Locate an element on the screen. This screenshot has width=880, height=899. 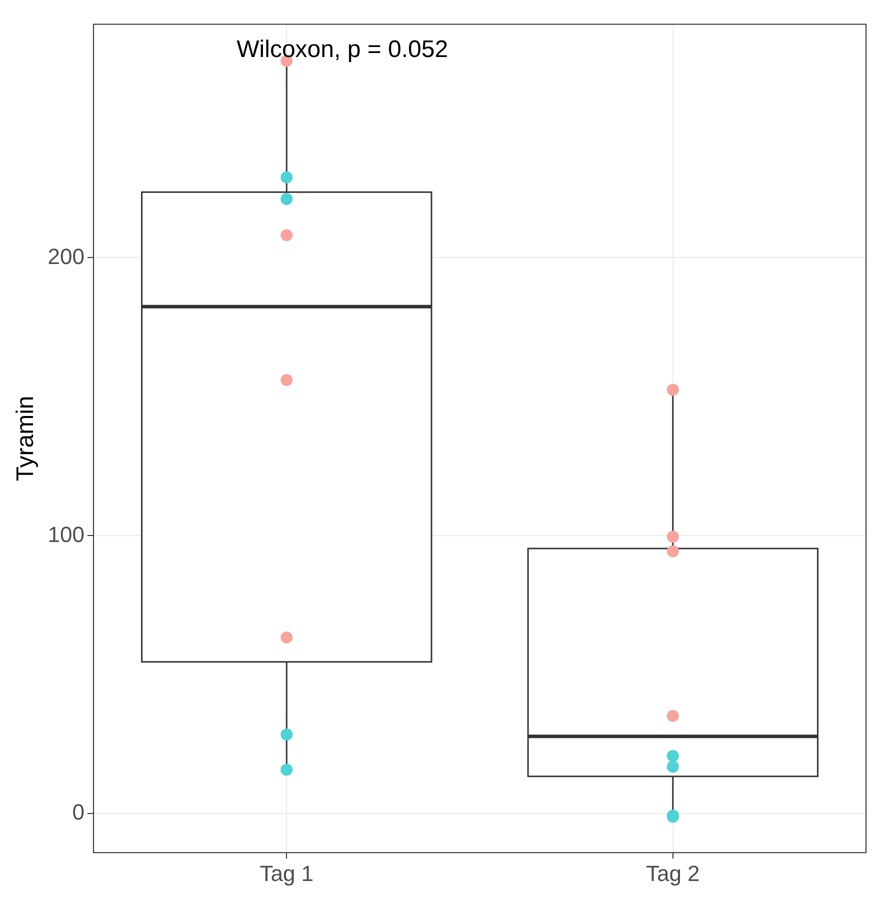
y-axis-title: Tyramin is located at coordinates (26, 439).